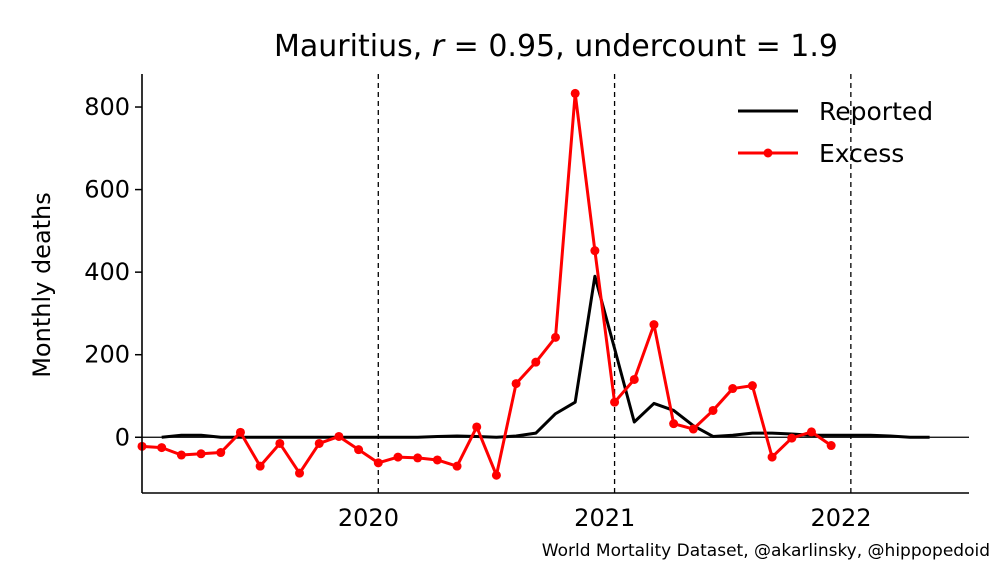 This screenshot has height=562, width=1000. Describe the element at coordinates (353, 46) in the screenshot. I see `title-country: Mauritius,` at that location.